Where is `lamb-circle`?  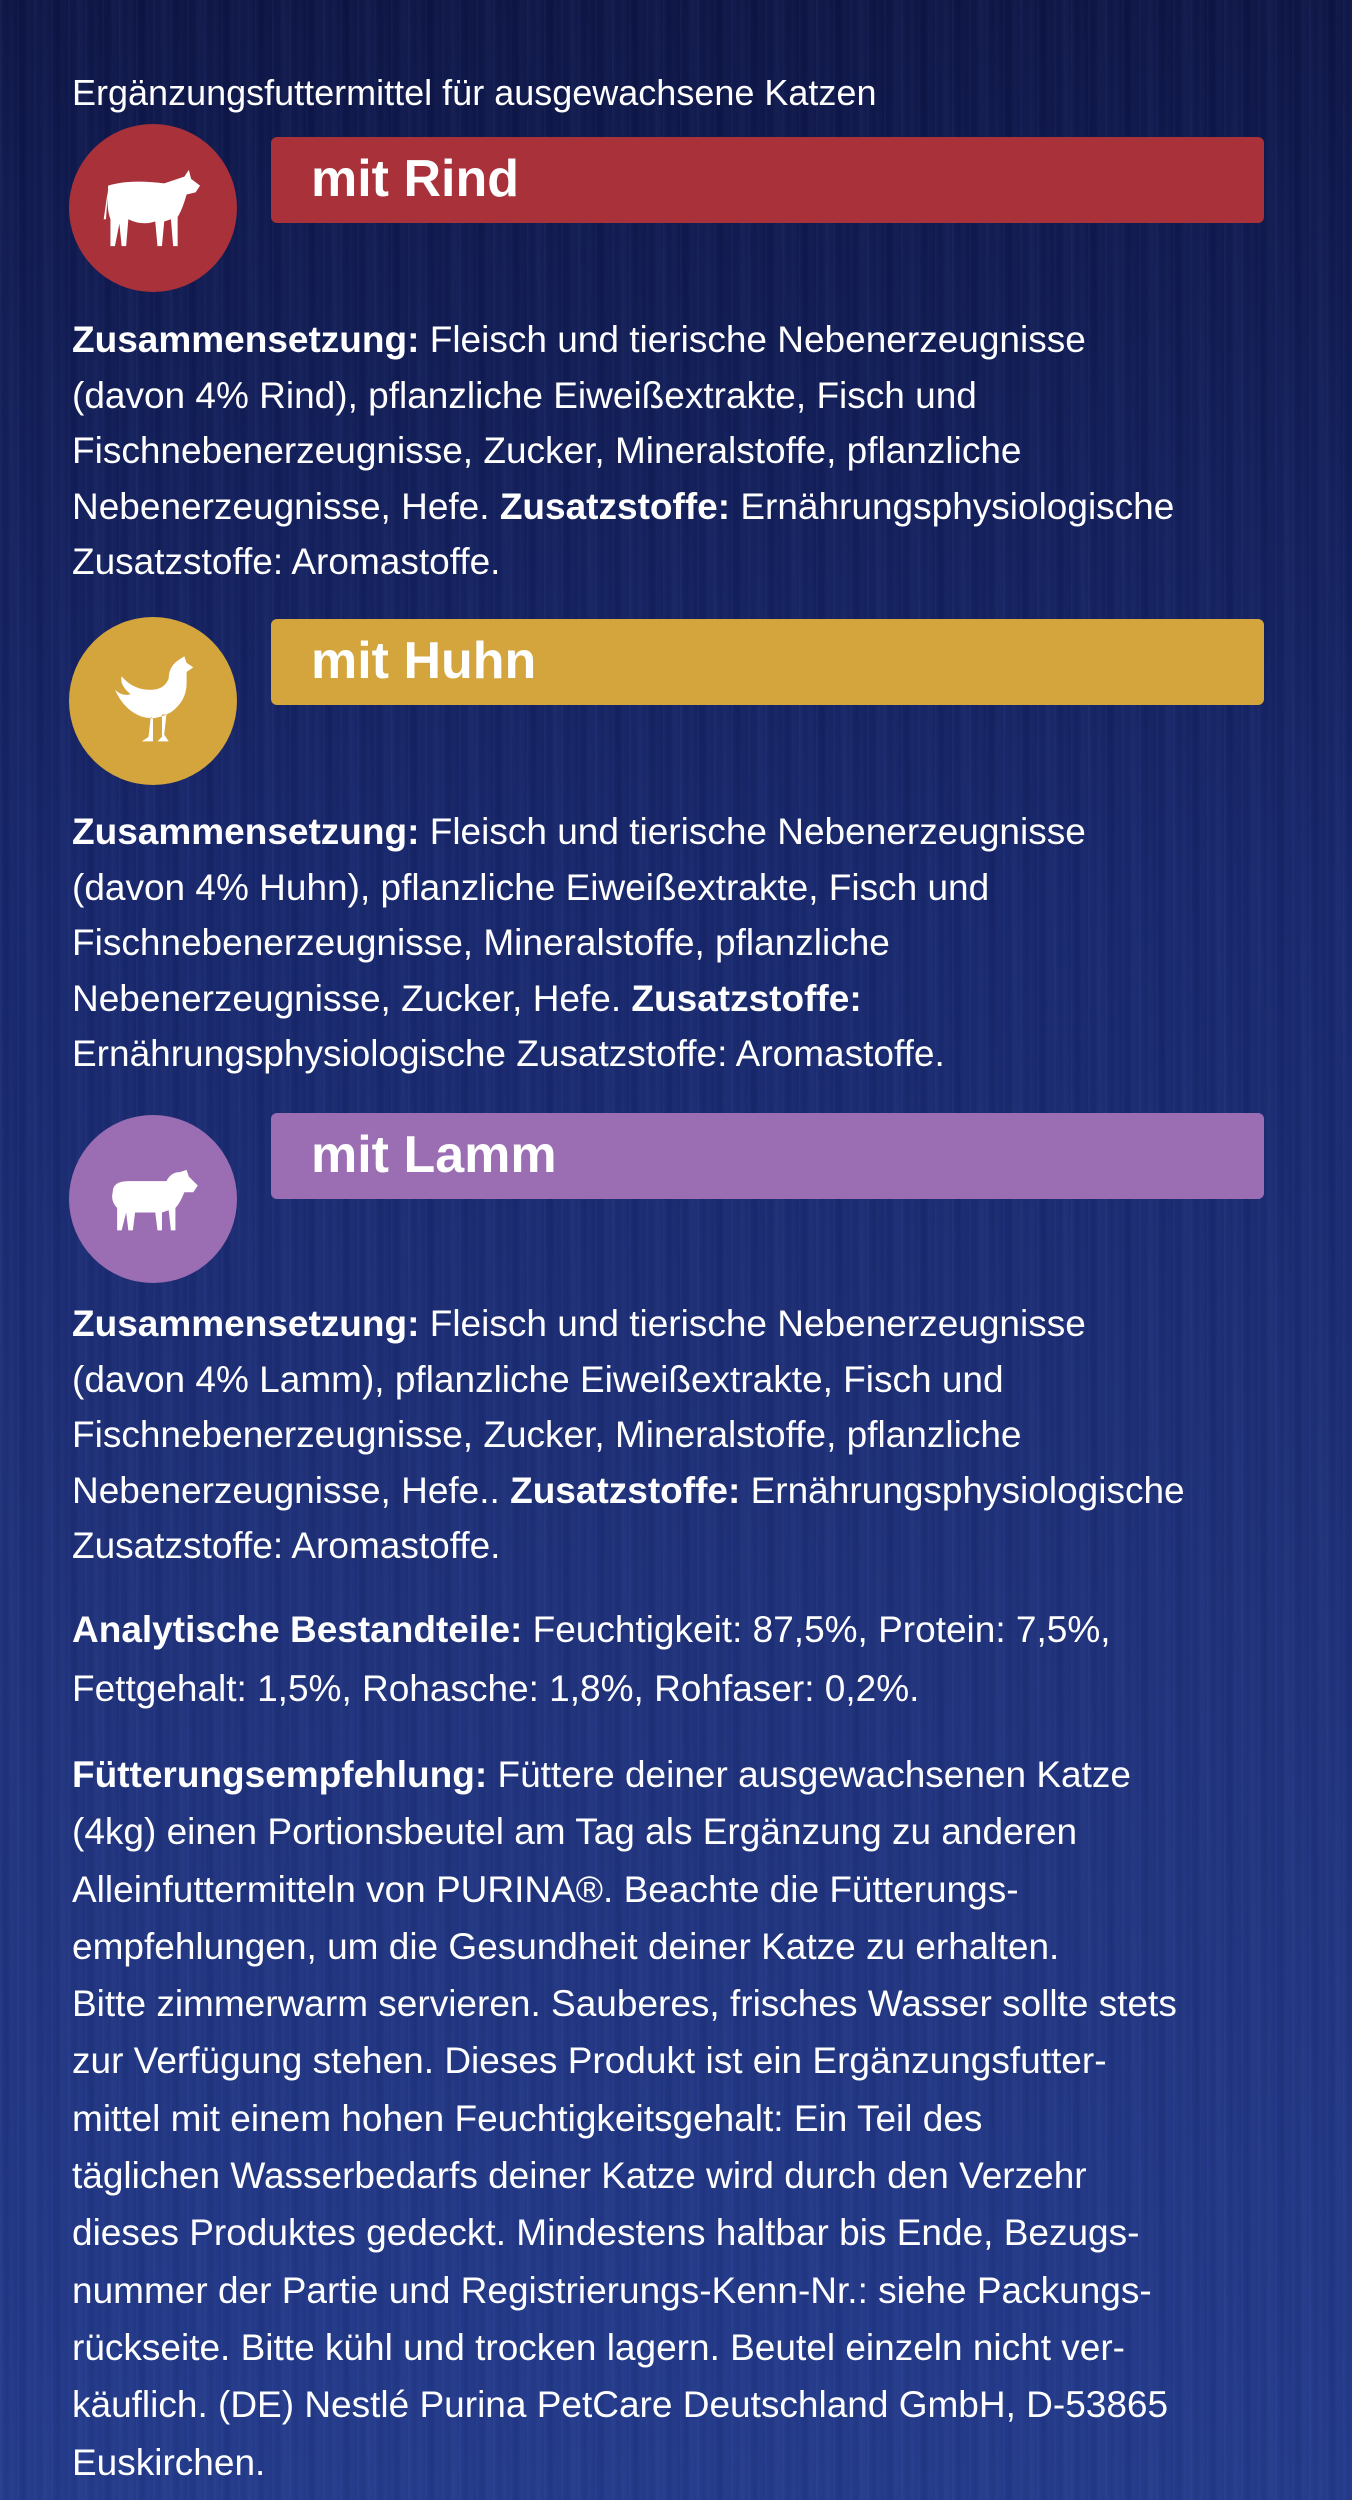 lamb-circle is located at coordinates (153, 1199).